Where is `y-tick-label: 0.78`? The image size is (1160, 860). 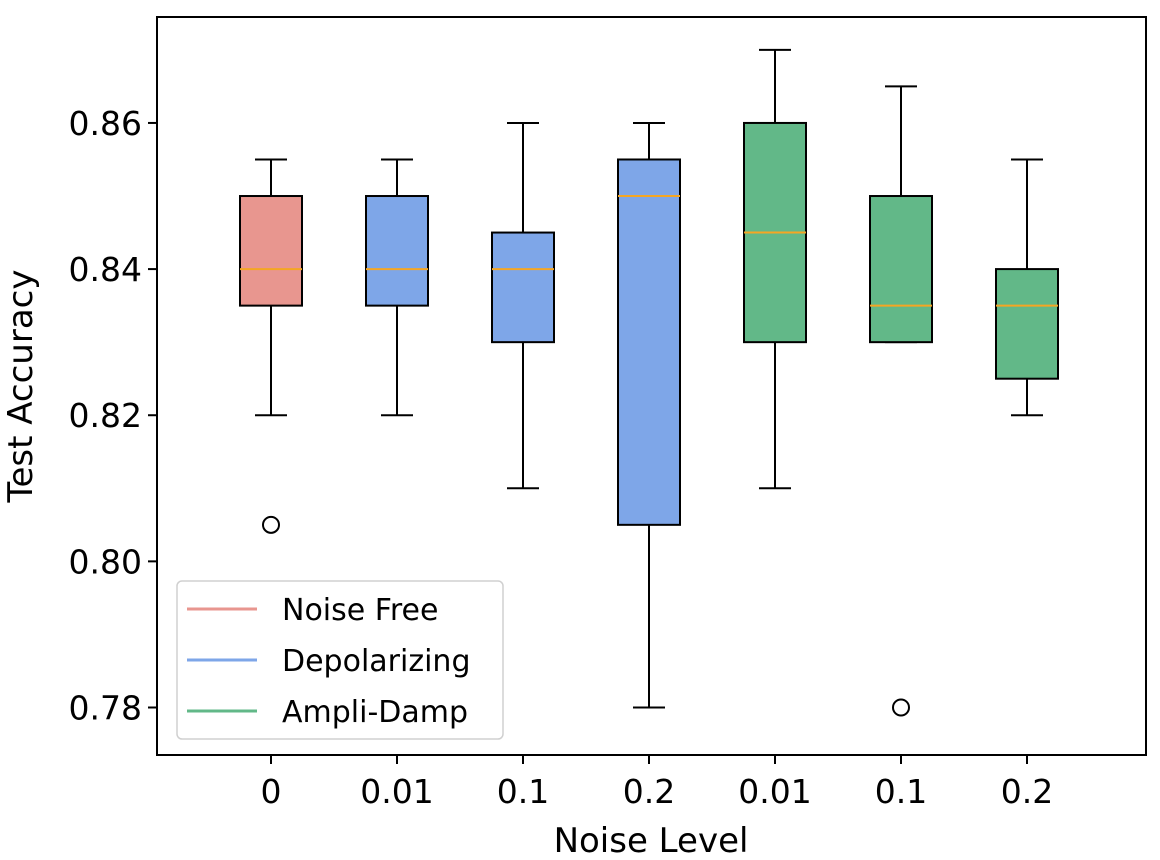
y-tick-label: 0.78 is located at coordinates (105, 708).